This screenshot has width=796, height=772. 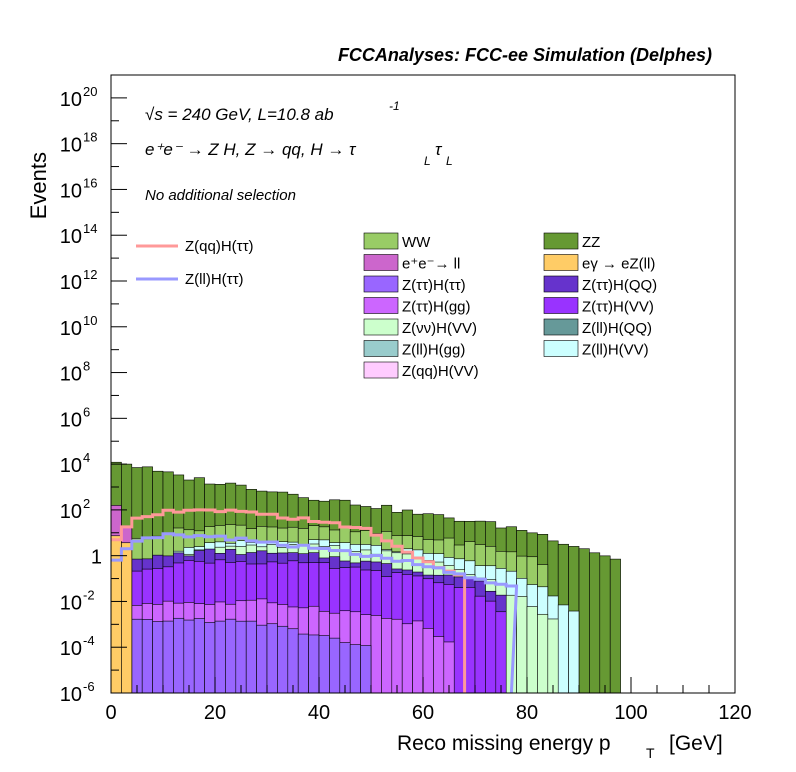 I want to click on legend-label: Z(qq)H(ττ), so click(x=219, y=246).